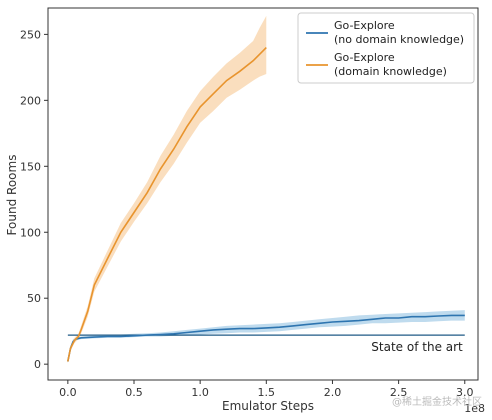  Describe the element at coordinates (200, 392) in the screenshot. I see `x-tick-label: 1.0` at that location.